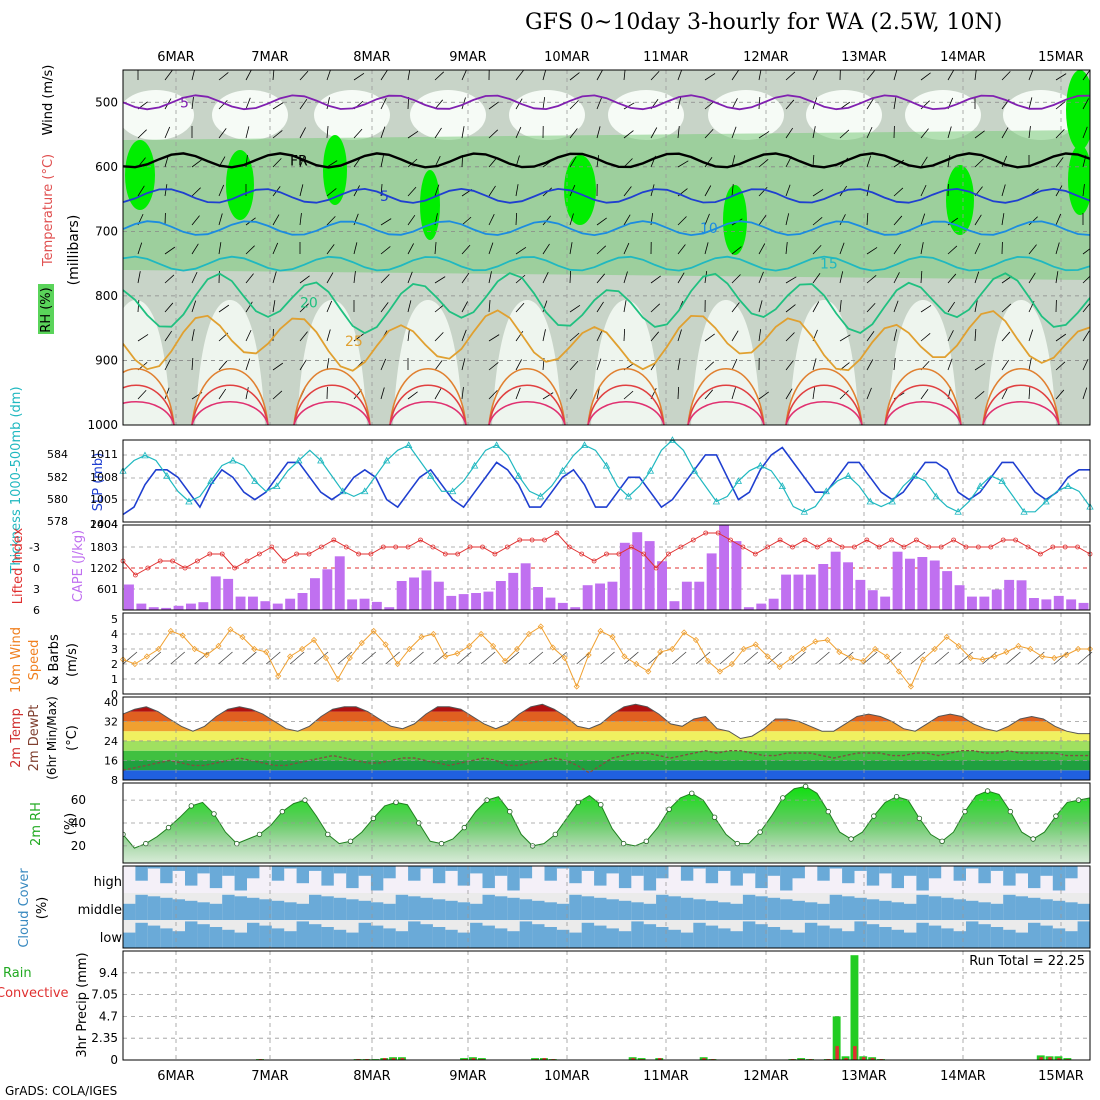 The width and height of the screenshot is (1100, 1100). Describe the element at coordinates (1050, 1058) in the screenshot. I see `convective-bar` at that location.